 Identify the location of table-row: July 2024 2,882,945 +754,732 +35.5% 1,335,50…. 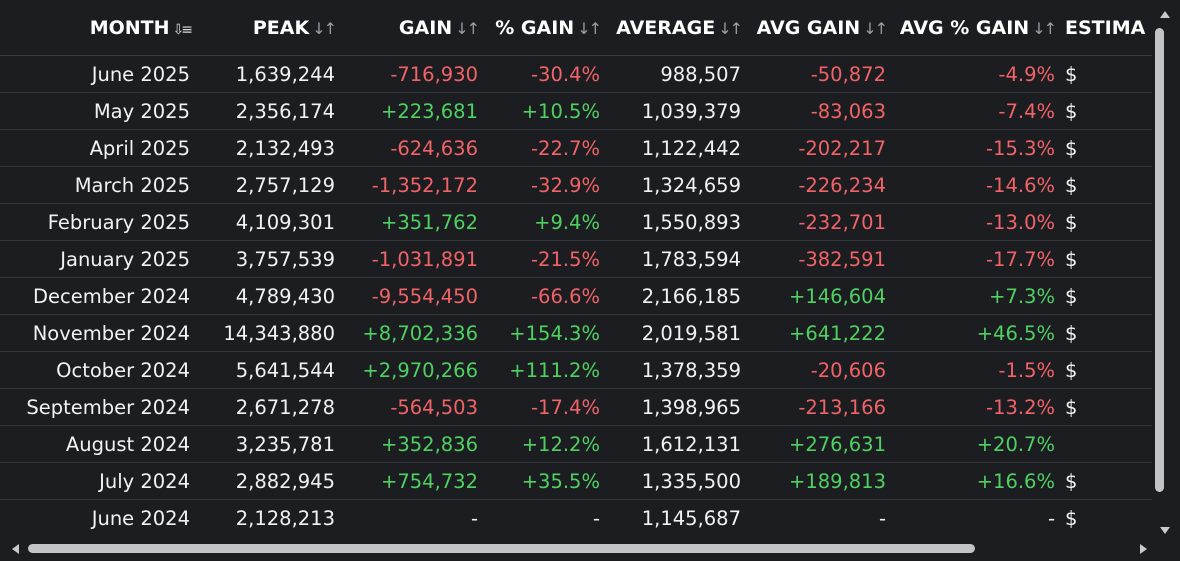
(576, 481).